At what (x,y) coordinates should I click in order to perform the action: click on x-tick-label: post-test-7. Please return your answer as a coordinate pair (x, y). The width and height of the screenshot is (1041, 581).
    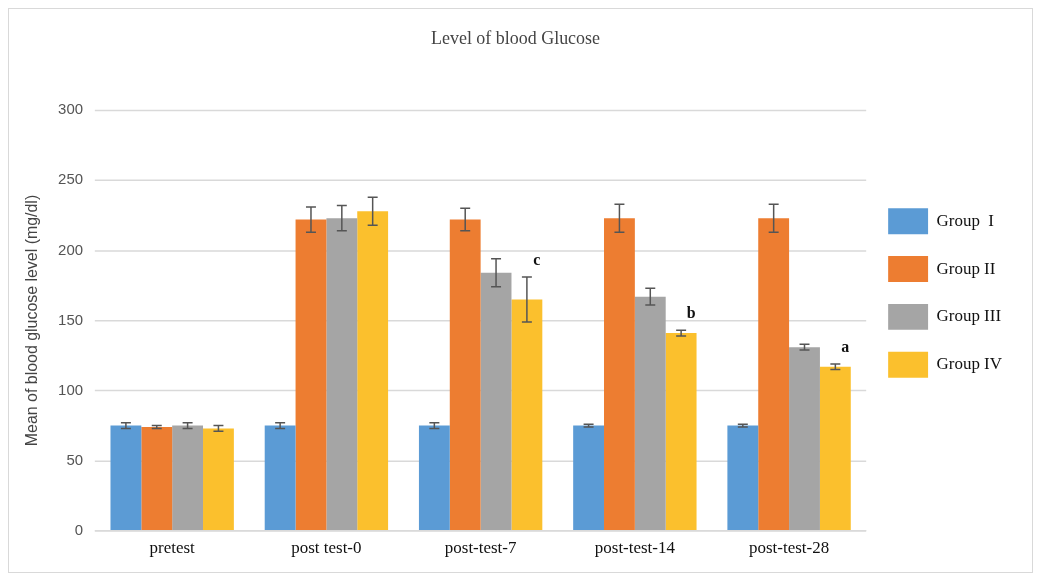
    Looking at the image, I should click on (480, 548).